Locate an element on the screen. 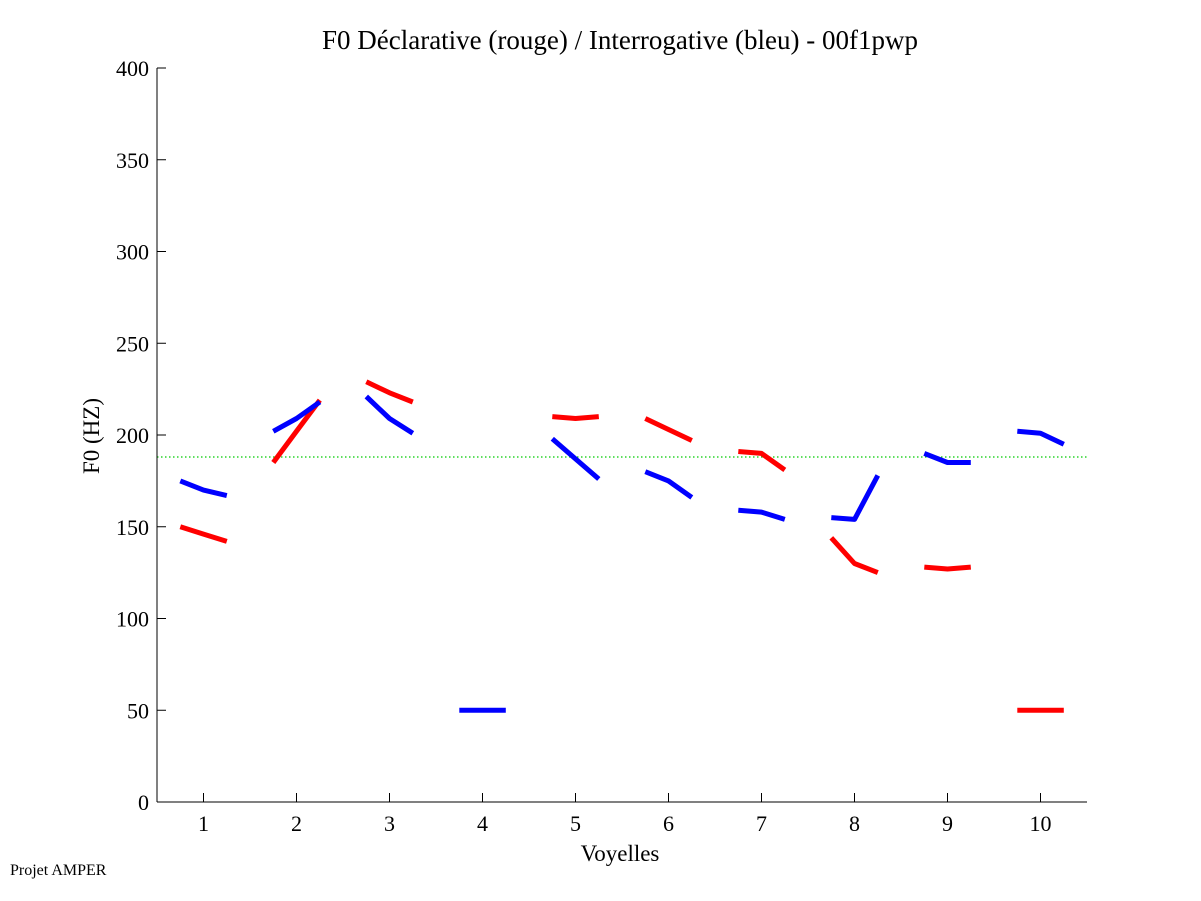  x-tick-label: 3 is located at coordinates (389, 823).